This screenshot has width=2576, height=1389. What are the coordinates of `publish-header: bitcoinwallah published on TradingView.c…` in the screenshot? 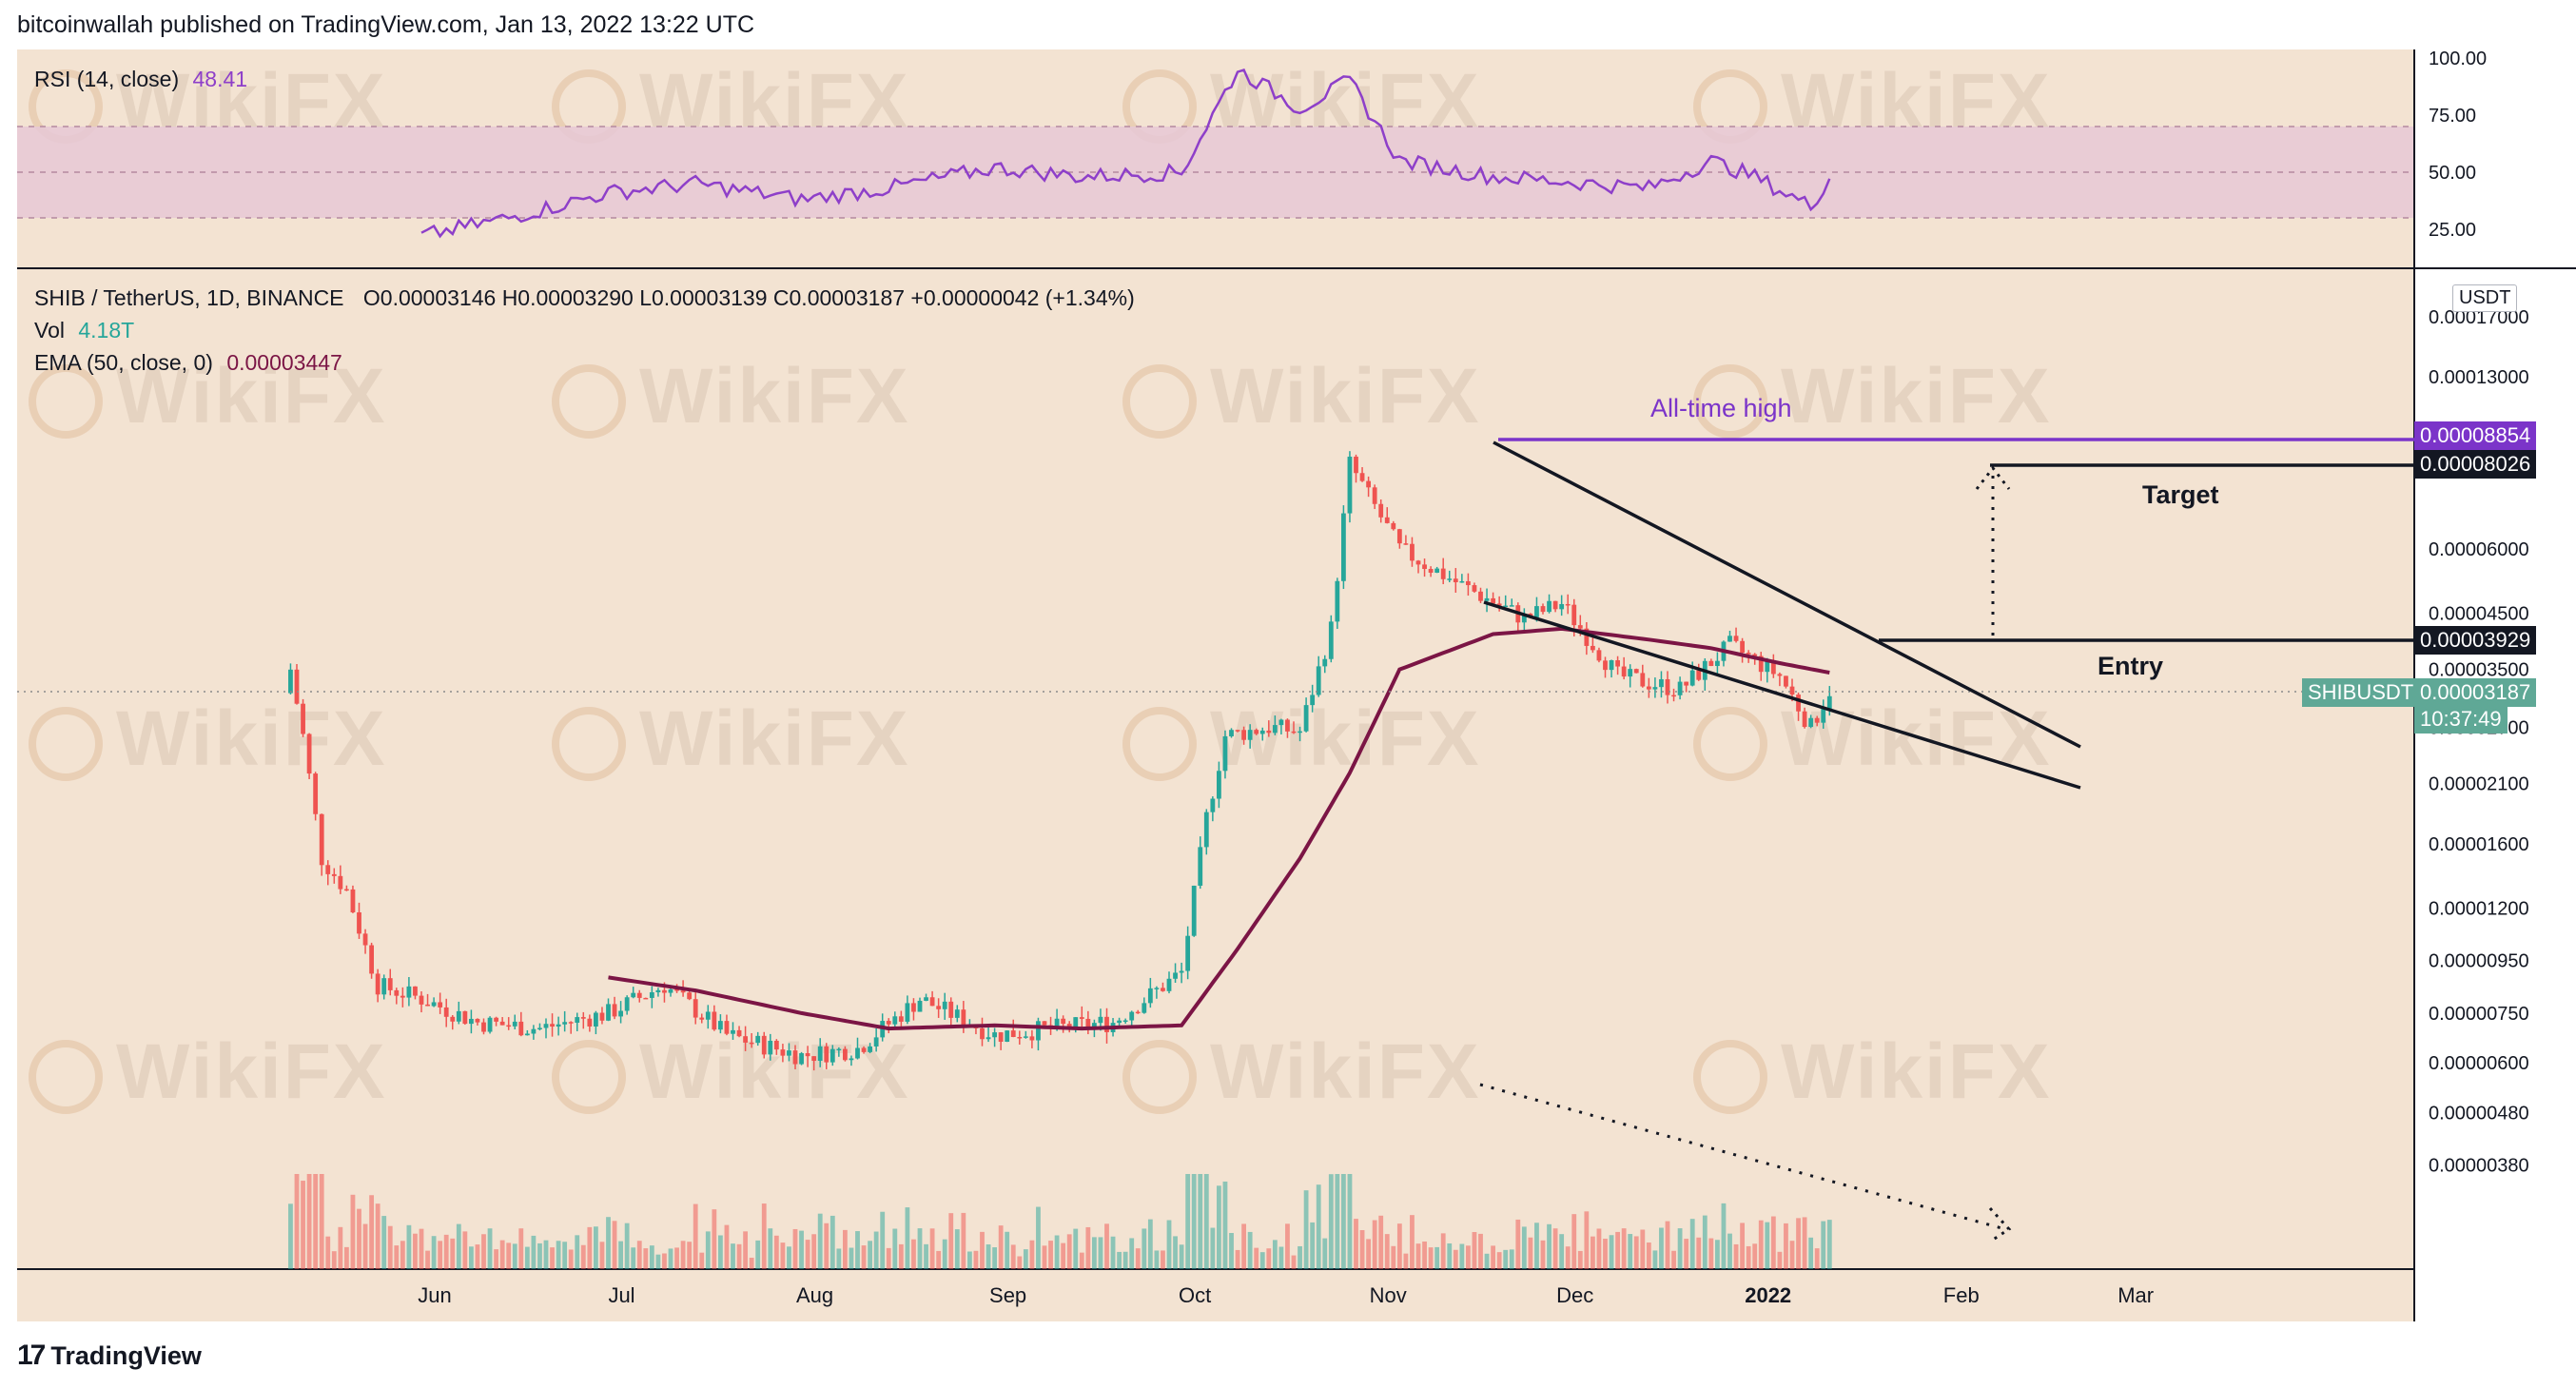 It's located at (386, 24).